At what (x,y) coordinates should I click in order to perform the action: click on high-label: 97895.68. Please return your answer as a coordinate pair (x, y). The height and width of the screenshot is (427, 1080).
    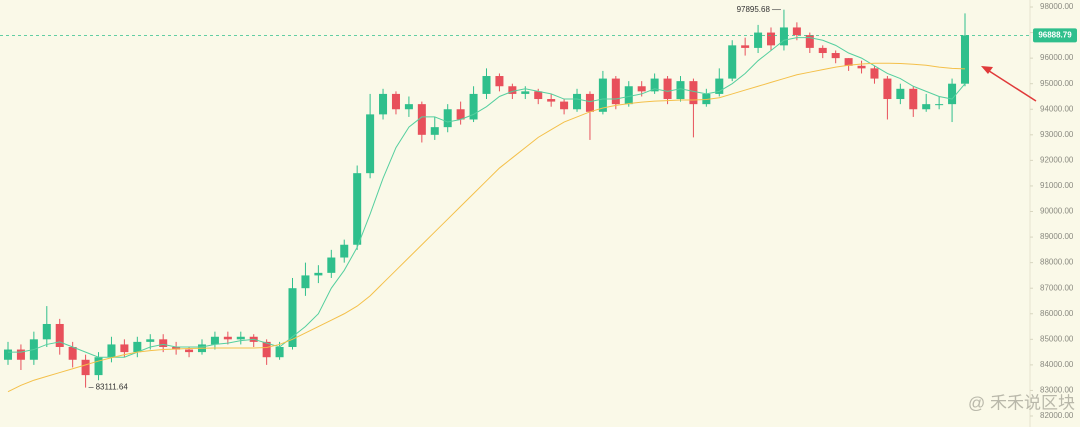
    Looking at the image, I should click on (754, 9).